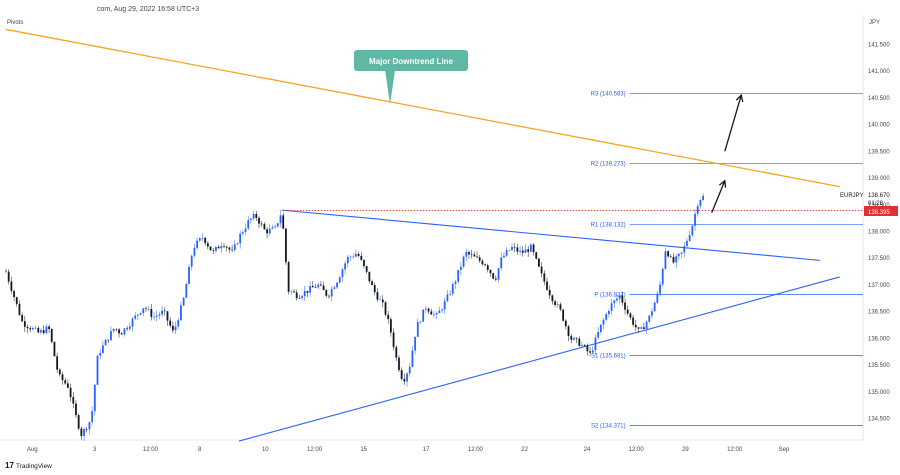 Image resolution: width=900 pixels, height=475 pixels. What do you see at coordinates (551, 235) in the screenshot?
I see `upper-trend-line` at bounding box center [551, 235].